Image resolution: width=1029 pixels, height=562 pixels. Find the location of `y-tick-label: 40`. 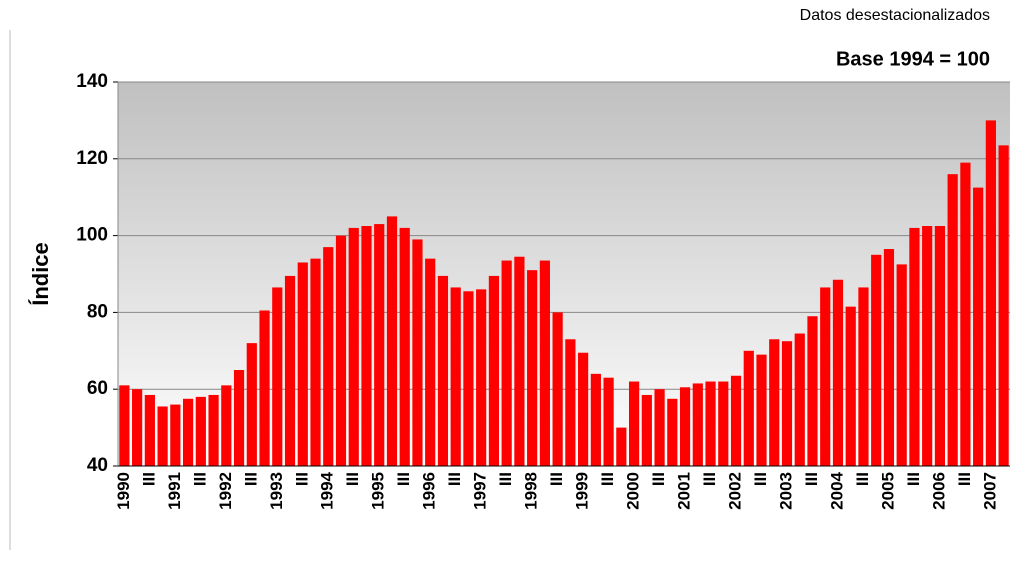

y-tick-label: 40 is located at coordinates (97, 465).